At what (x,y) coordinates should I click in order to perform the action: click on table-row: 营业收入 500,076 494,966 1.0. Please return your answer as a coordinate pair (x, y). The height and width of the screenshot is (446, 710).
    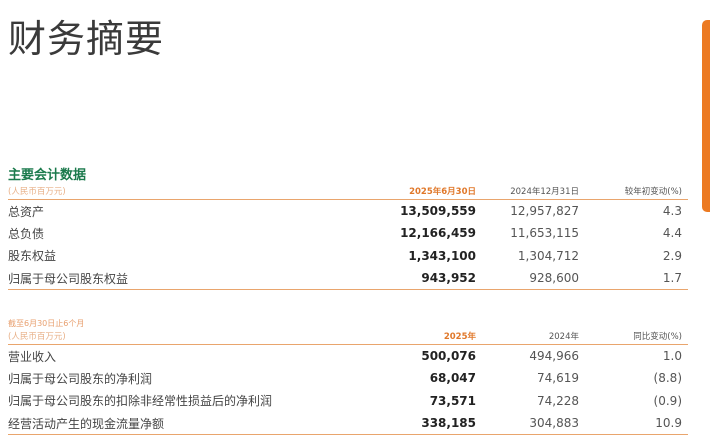
    Looking at the image, I should click on (348, 356).